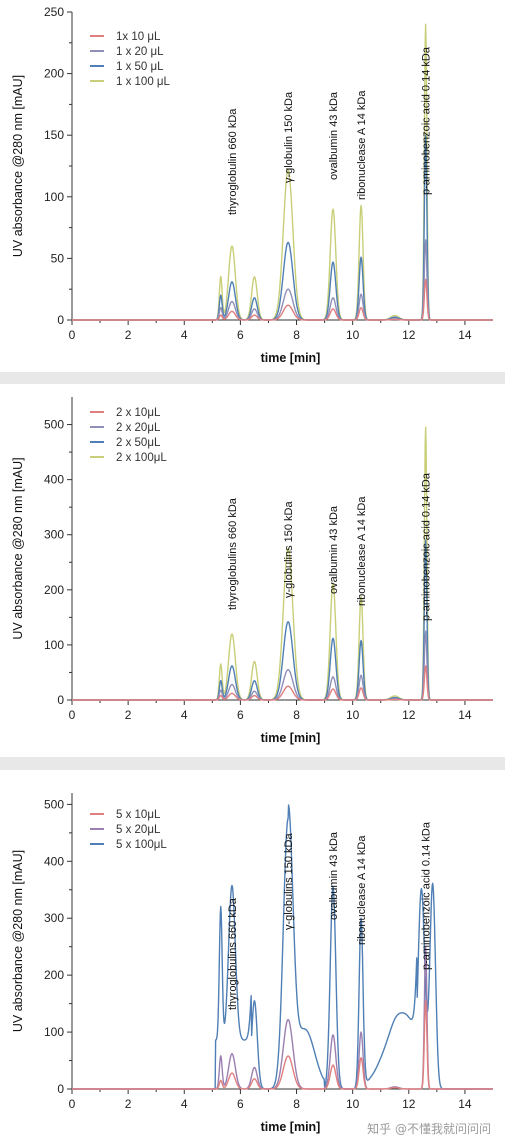  I want to click on watermark: 知乎 @不懂我就问问问, so click(429, 1129).